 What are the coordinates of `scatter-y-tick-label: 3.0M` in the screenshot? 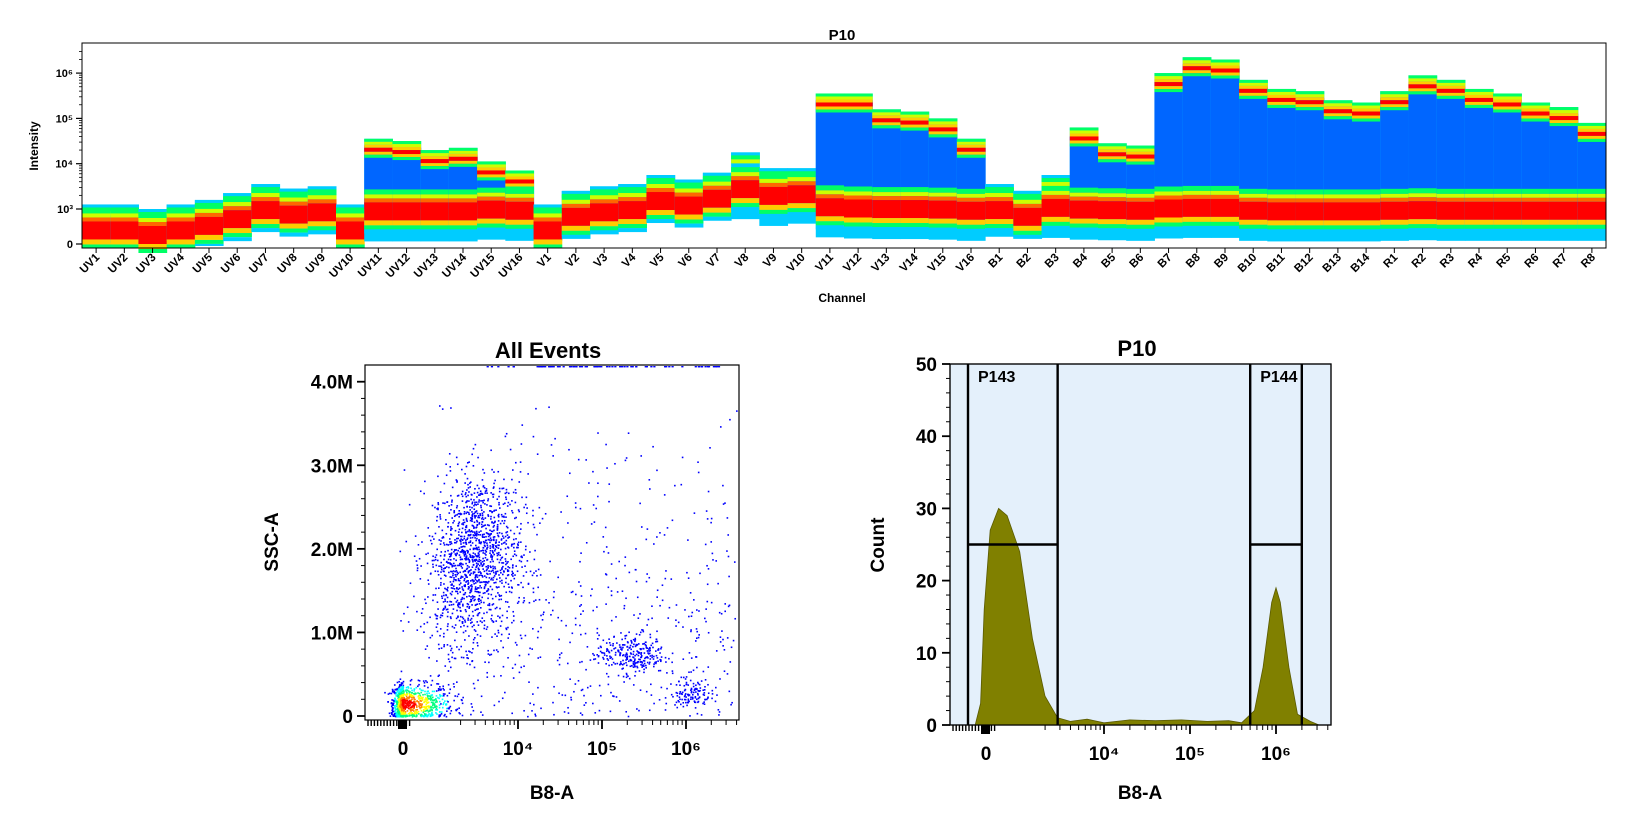 It's located at (332, 466).